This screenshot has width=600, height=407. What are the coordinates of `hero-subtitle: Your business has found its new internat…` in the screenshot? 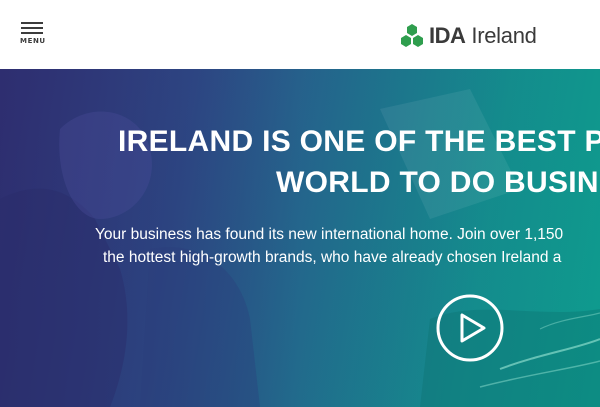 It's located at (300, 248).